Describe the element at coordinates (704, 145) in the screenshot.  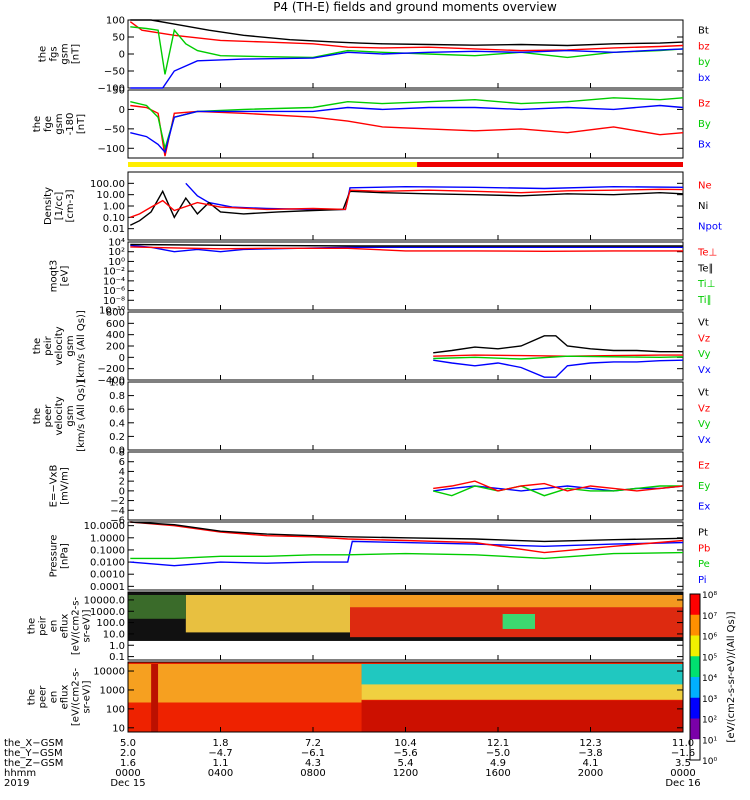
I see `legend-entry: Bx` at that location.